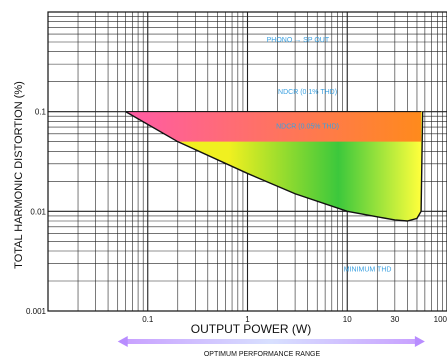 The width and height of the screenshot is (447, 361). What do you see at coordinates (251, 329) in the screenshot?
I see `x-axis-label: OUTPUT POWER (W)` at bounding box center [251, 329].